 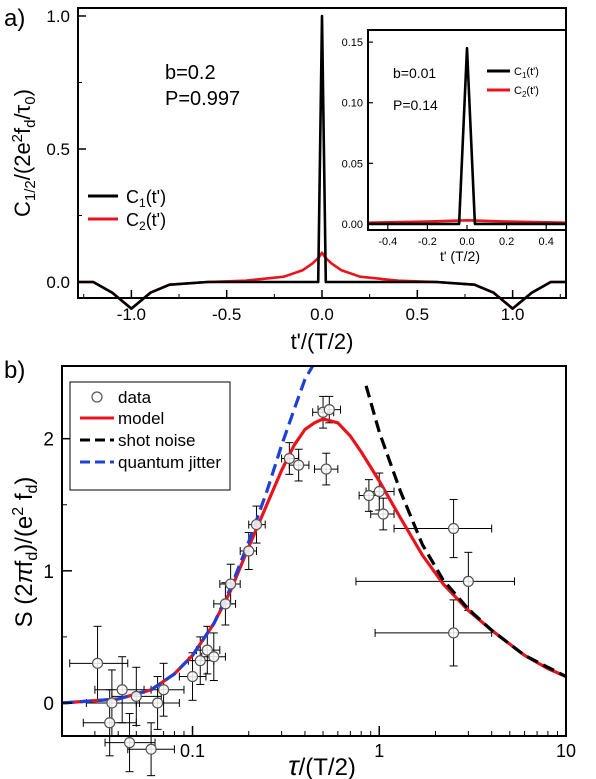 I want to click on legend-label-data: data, so click(x=135, y=397).